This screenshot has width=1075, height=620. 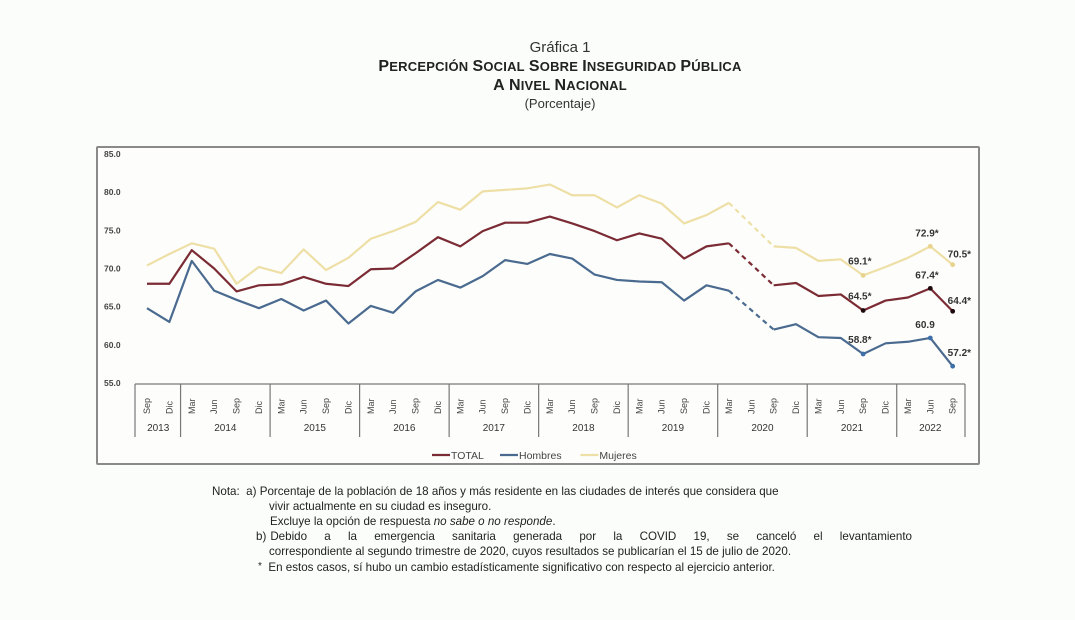 What do you see at coordinates (617, 456) in the screenshot?
I see `legend-label: Mujeres` at bounding box center [617, 456].